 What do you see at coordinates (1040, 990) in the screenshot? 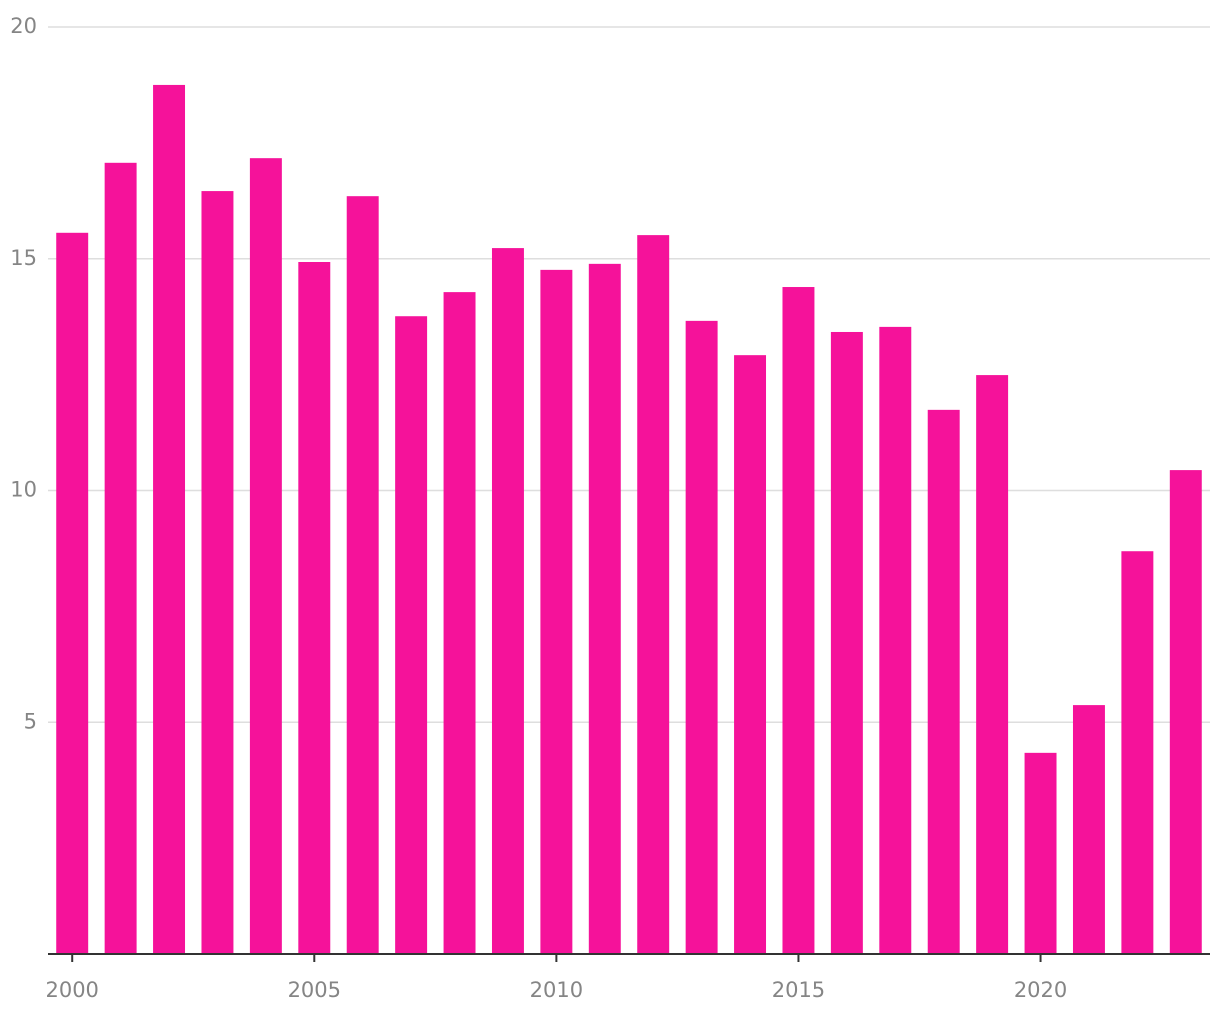
I see `x-tick-label: 2020` at bounding box center [1040, 990].